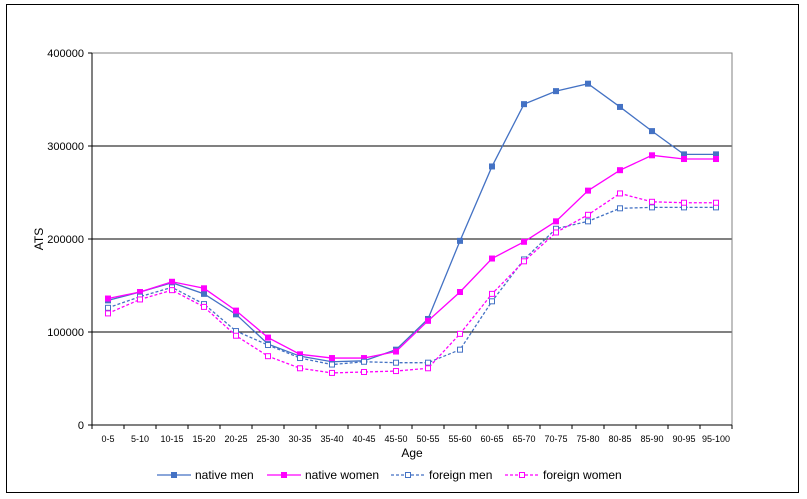  What do you see at coordinates (342, 475) in the screenshot?
I see `legend-label: native women` at bounding box center [342, 475].